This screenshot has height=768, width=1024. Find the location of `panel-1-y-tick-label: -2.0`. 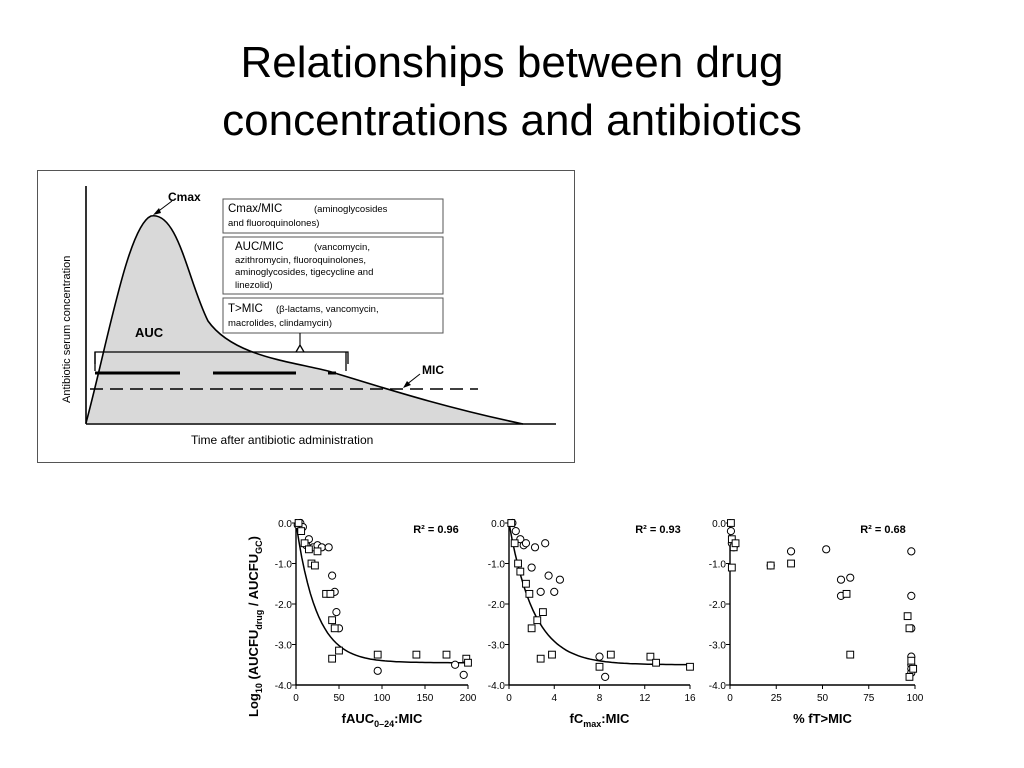

panel-1-y-tick-label: -2.0 is located at coordinates (284, 605).